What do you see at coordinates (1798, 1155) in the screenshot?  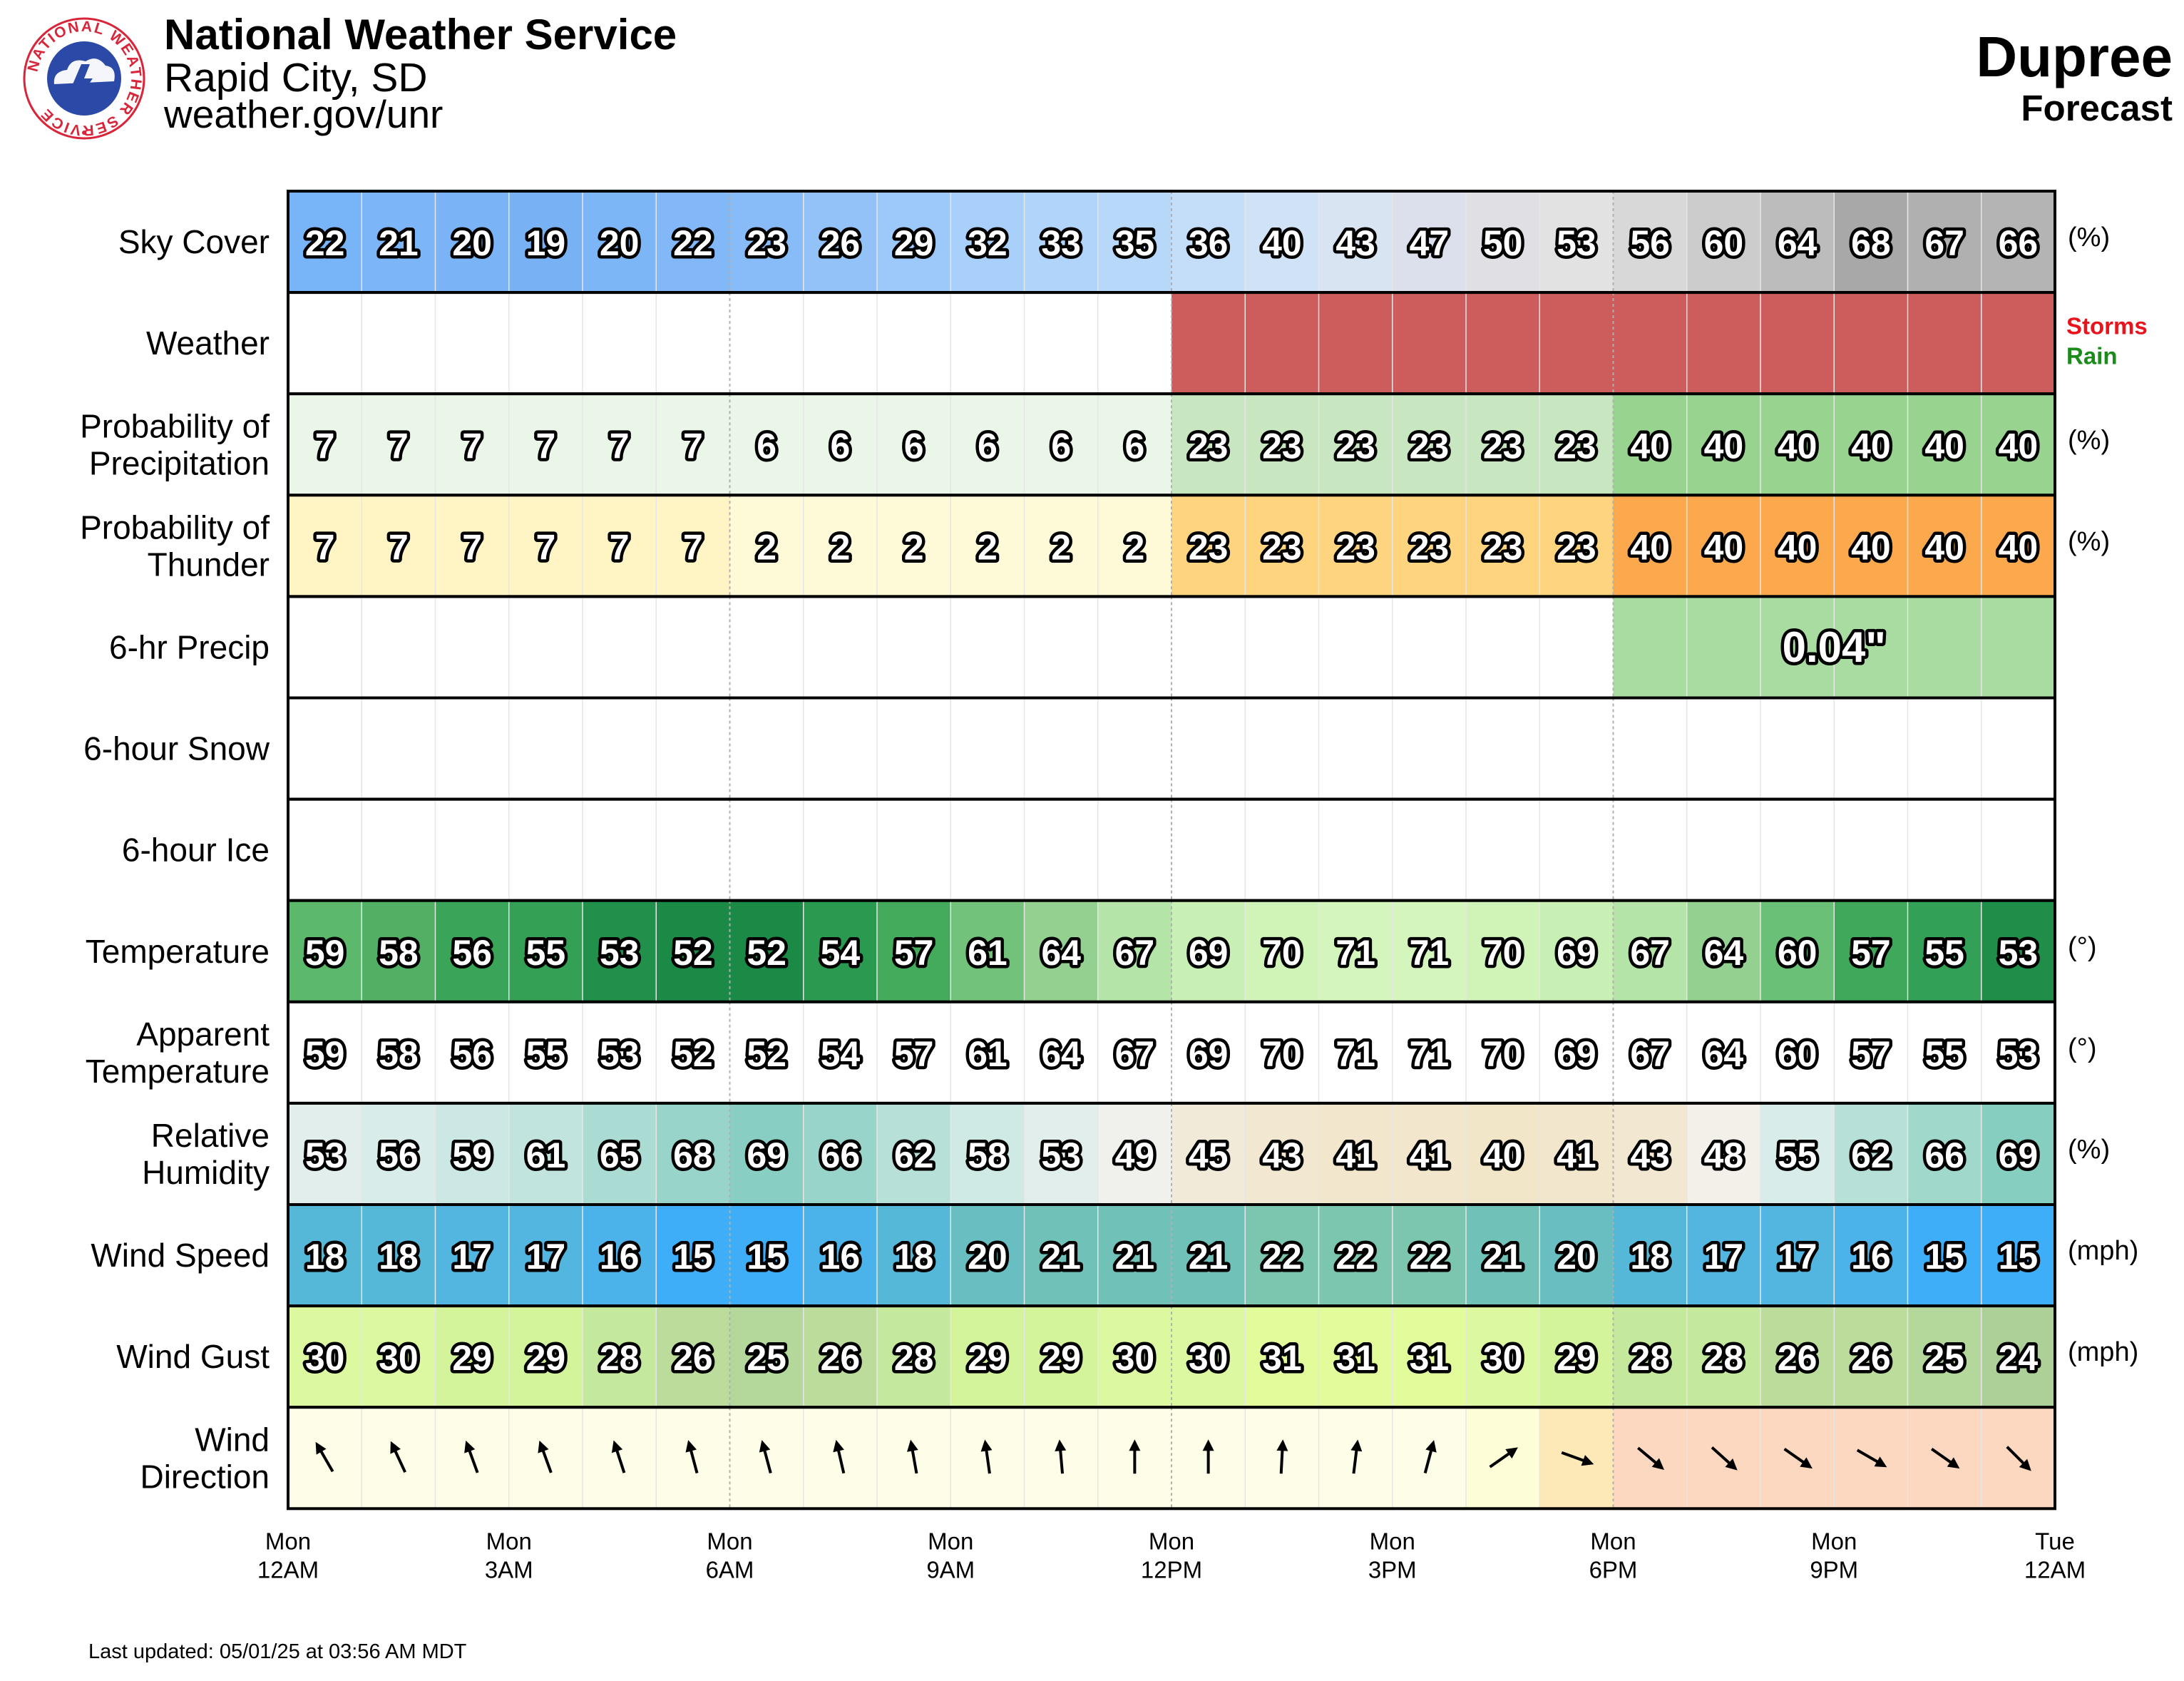 I see `value-rh: 55` at bounding box center [1798, 1155].